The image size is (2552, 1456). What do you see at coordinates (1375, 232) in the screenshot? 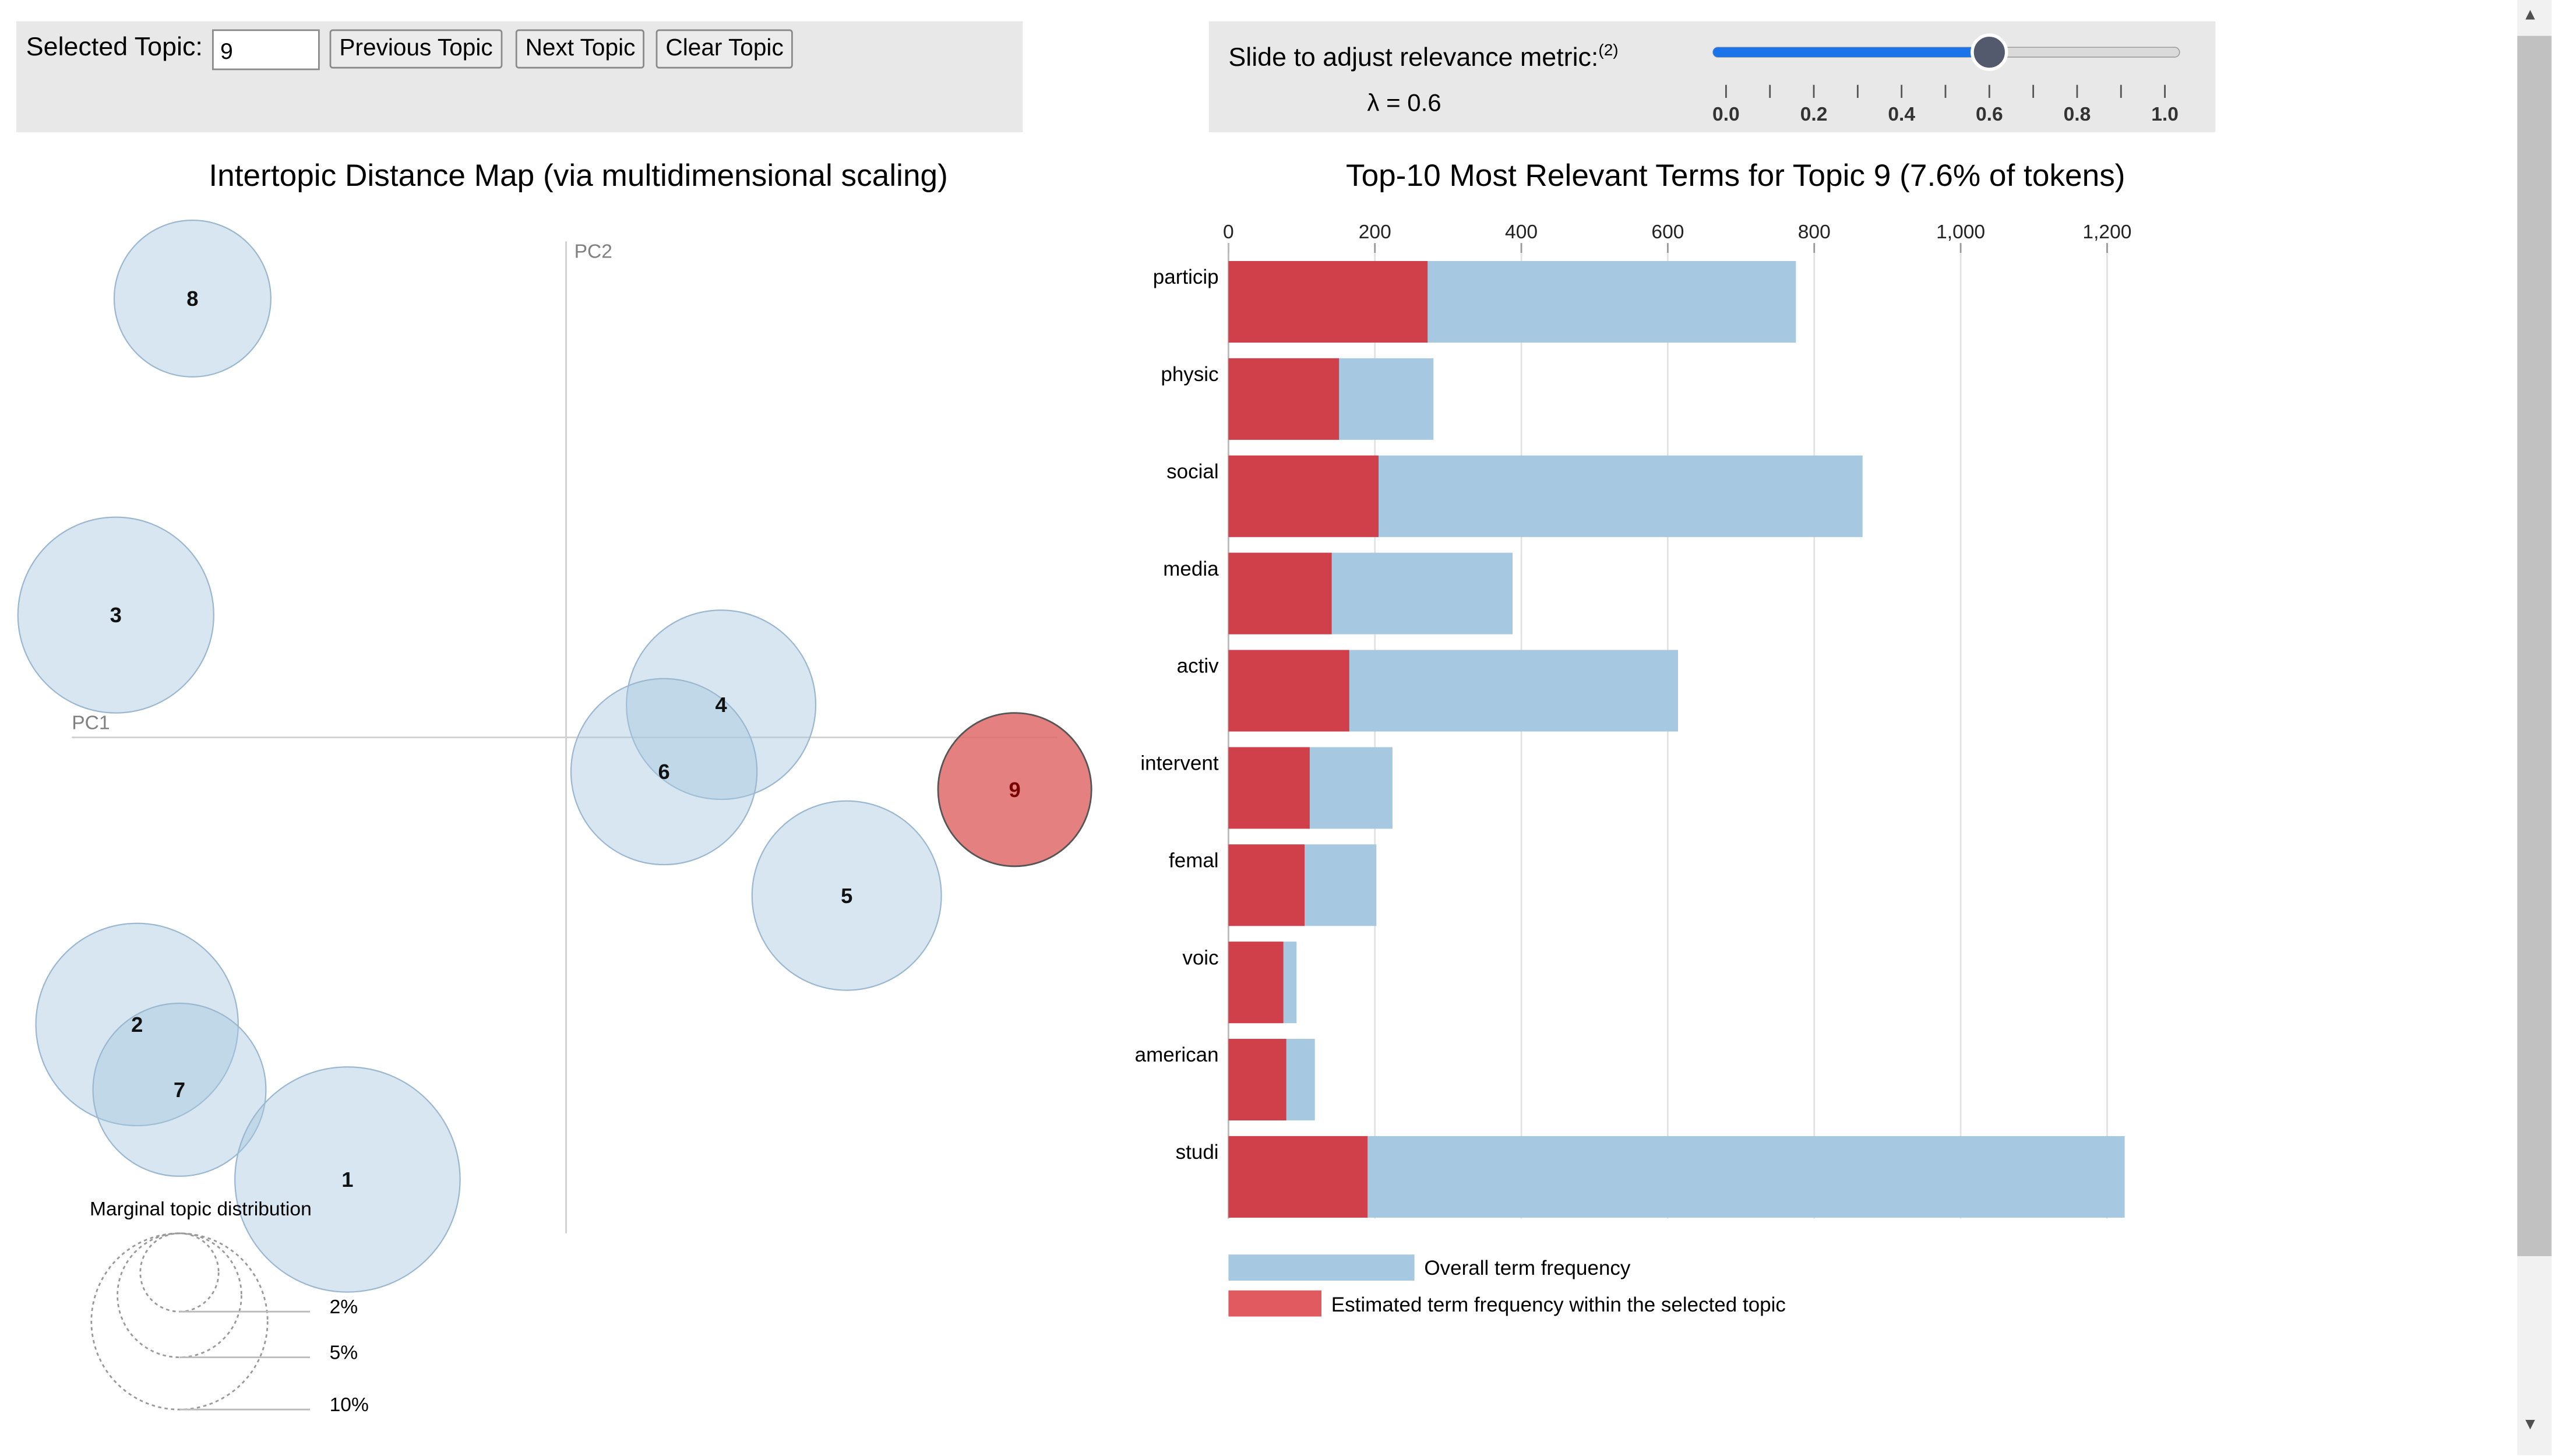
I see `x-tick-label: 200` at bounding box center [1375, 232].